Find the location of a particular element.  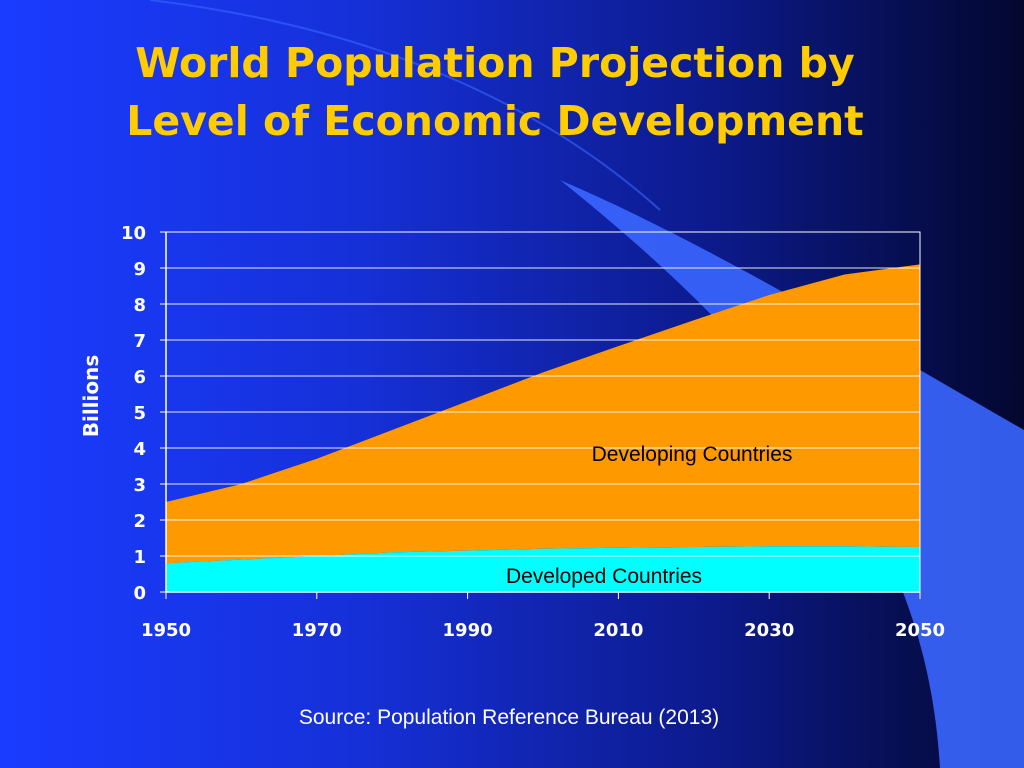

title-line-1: World Population Projection by is located at coordinates (495, 63).